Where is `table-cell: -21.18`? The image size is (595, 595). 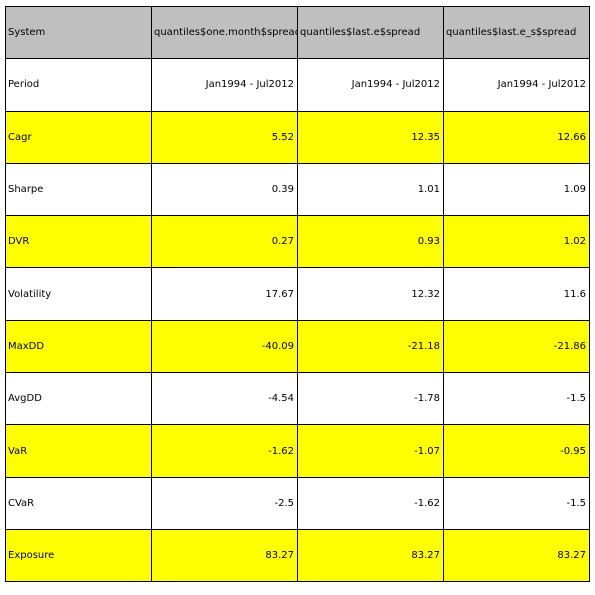
table-cell: -21.18 is located at coordinates (370, 346).